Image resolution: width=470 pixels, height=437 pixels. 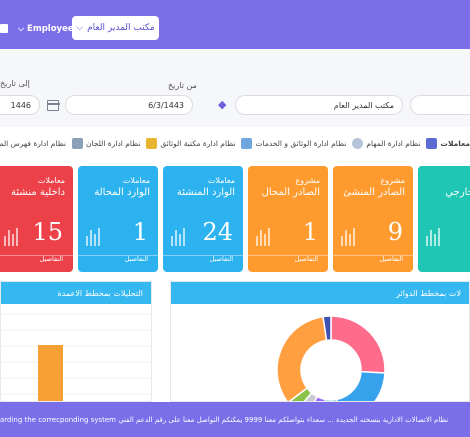 I want to click on card-count: 24, so click(x=217, y=232).